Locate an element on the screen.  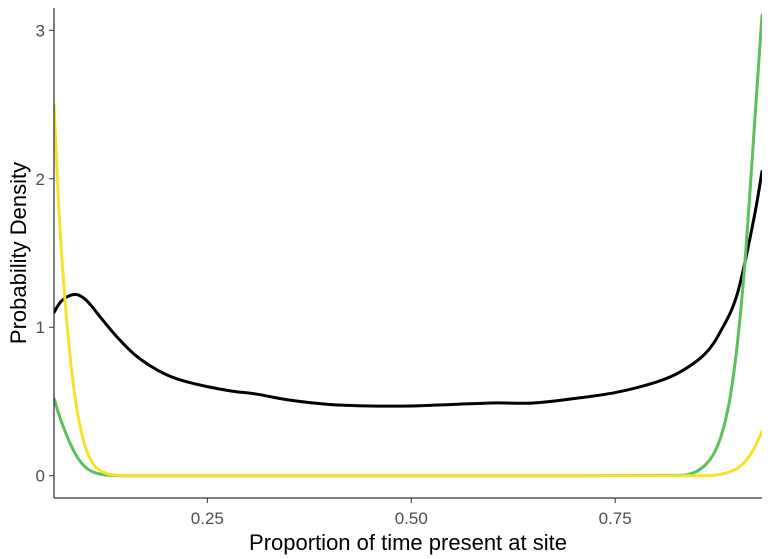
x-axis-title: Proportion of time present at site is located at coordinates (408, 542).